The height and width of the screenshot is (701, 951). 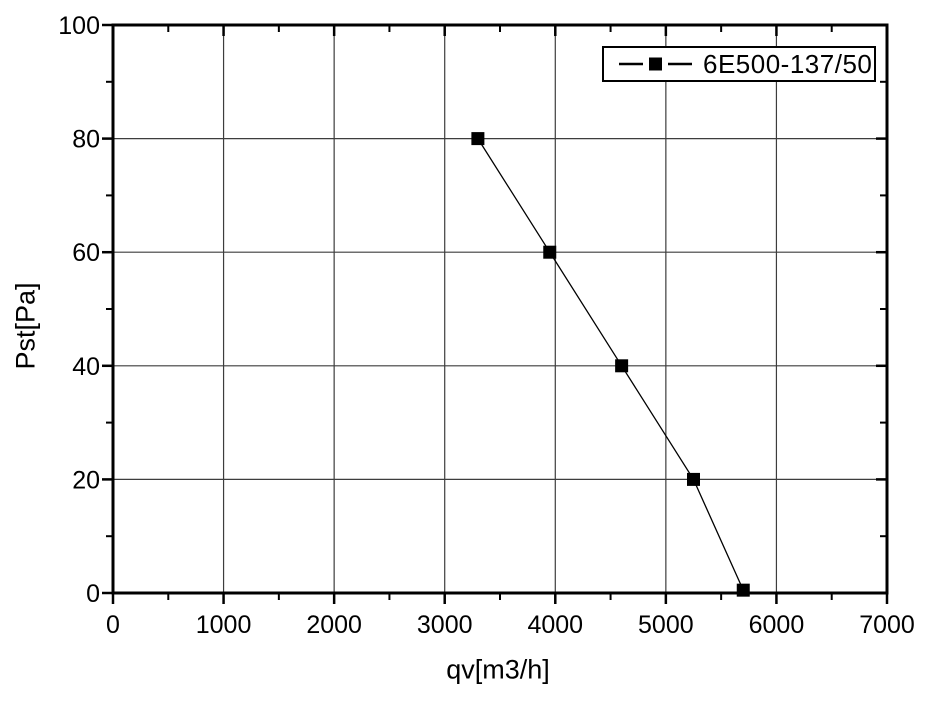 What do you see at coordinates (86, 480) in the screenshot?
I see `y-tick-label: 20` at bounding box center [86, 480].